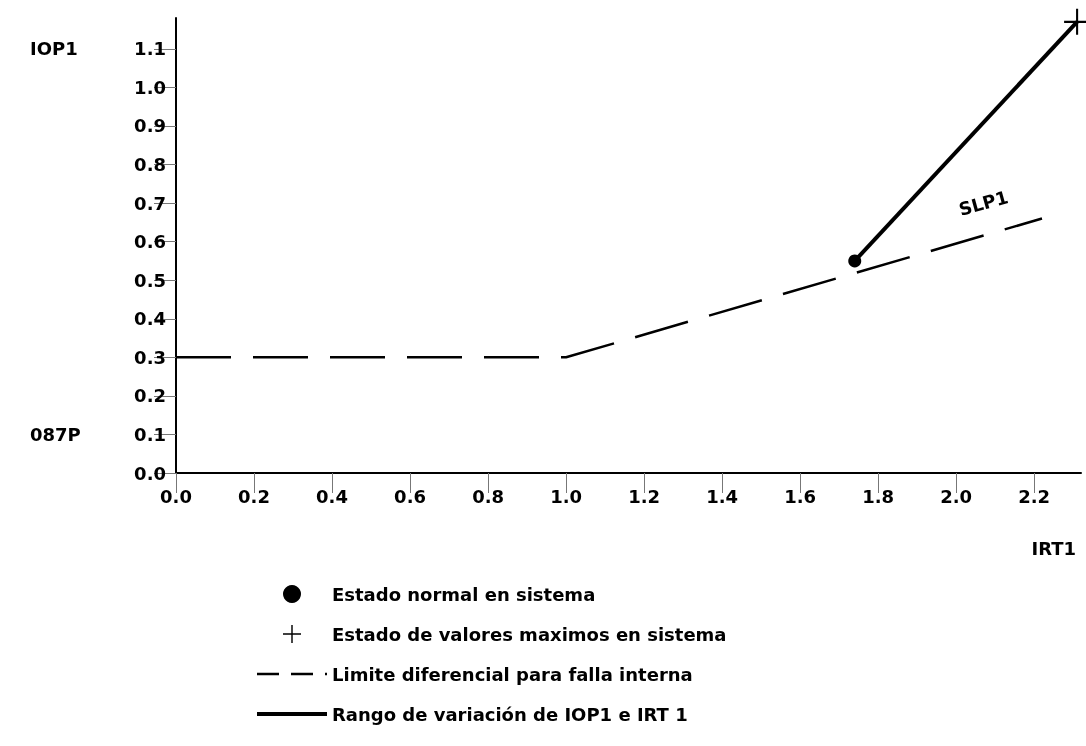 Image resolution: width=1086 pixels, height=746 pixels. What do you see at coordinates (410, 496) in the screenshot?
I see `x-tick-label: 0.6` at bounding box center [410, 496].